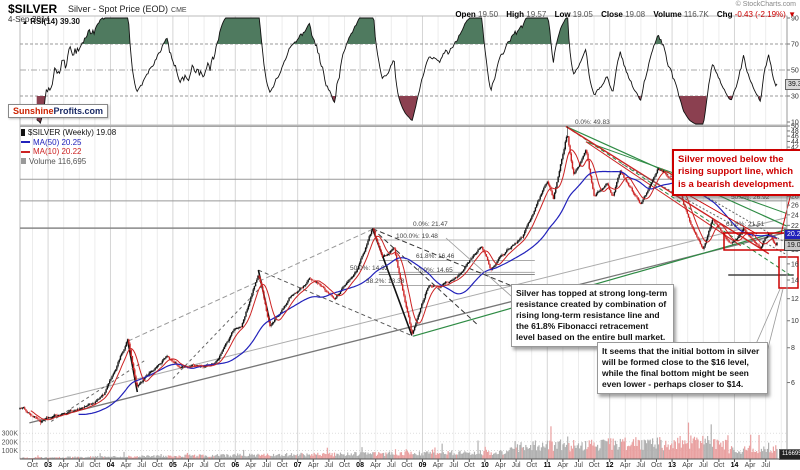 The height and width of the screenshot is (470, 800). Describe the element at coordinates (398, 440) in the screenshot. I see `volume-bars` at that location.